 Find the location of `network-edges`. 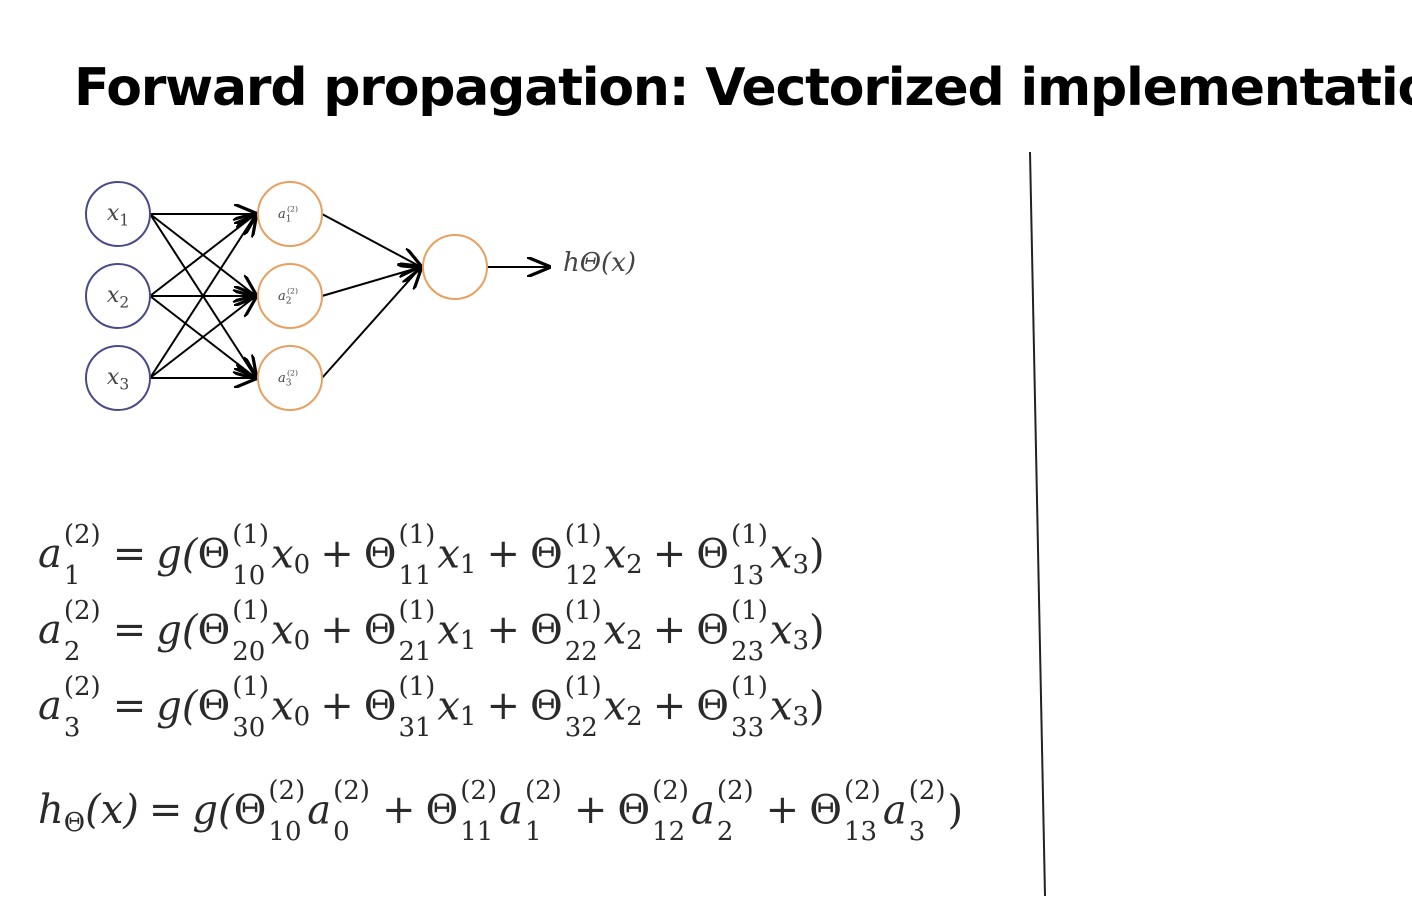

network-edges is located at coordinates (349, 296).